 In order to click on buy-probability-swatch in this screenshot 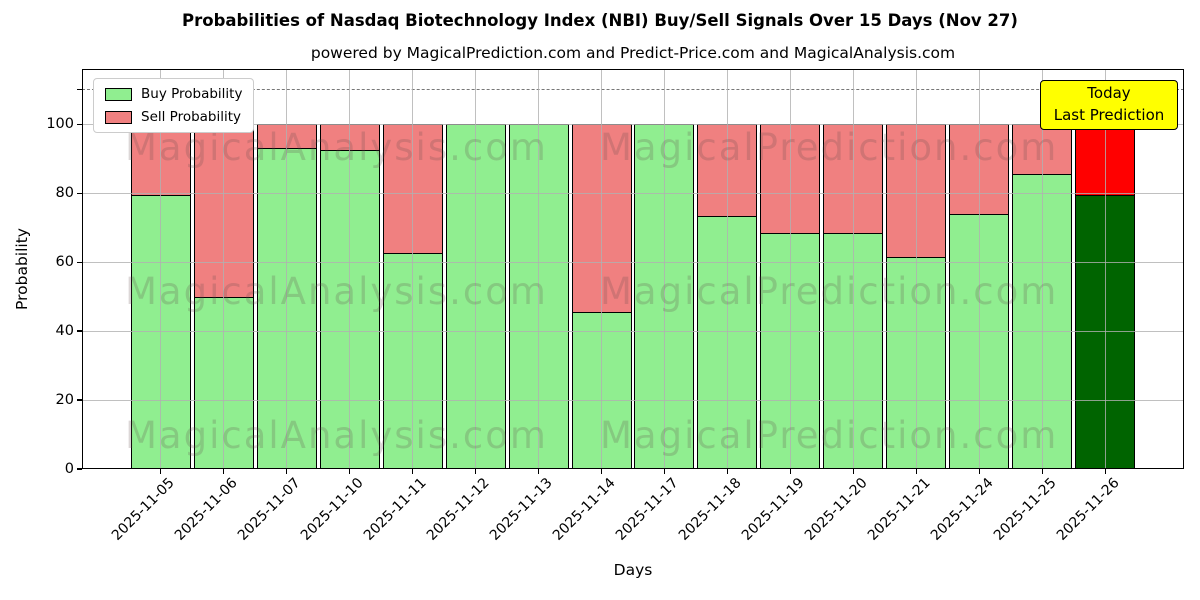, I will do `click(118, 94)`.